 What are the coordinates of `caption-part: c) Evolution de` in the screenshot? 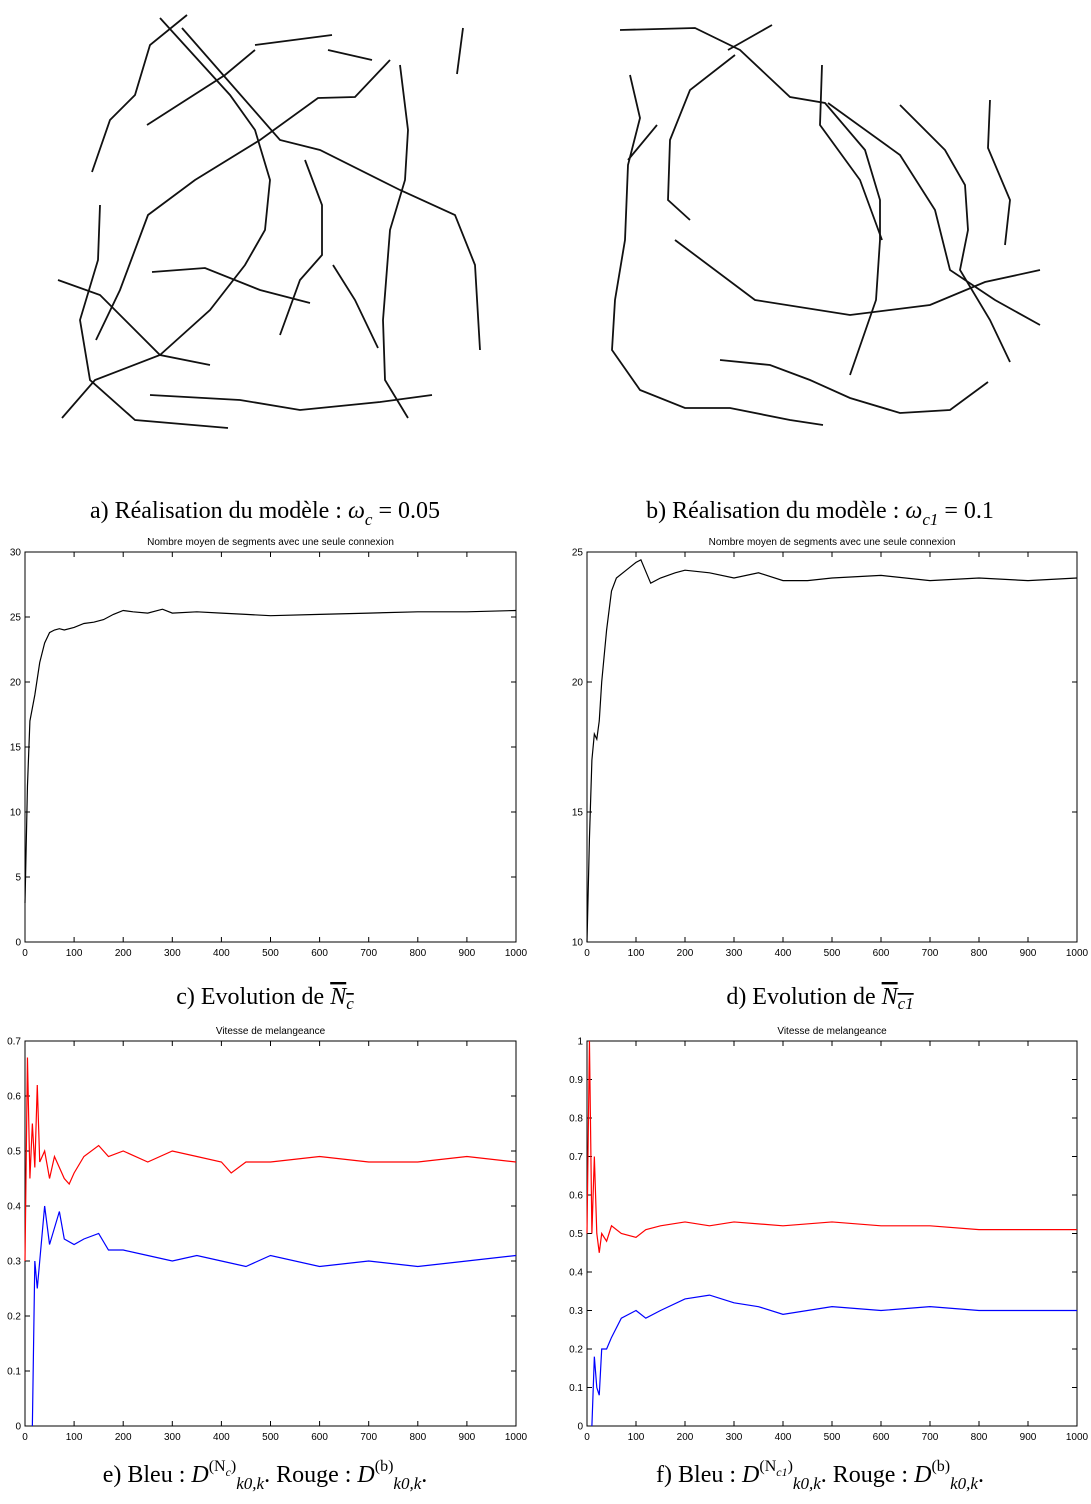 It's located at (253, 997).